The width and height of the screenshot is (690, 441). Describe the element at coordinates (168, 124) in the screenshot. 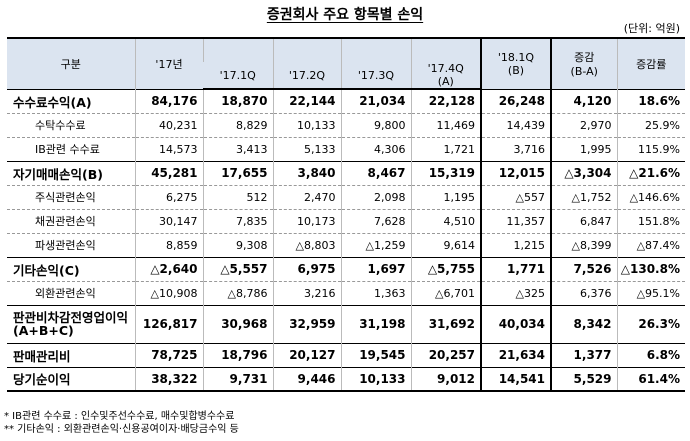

I see `cell-y17: 40,231` at that location.